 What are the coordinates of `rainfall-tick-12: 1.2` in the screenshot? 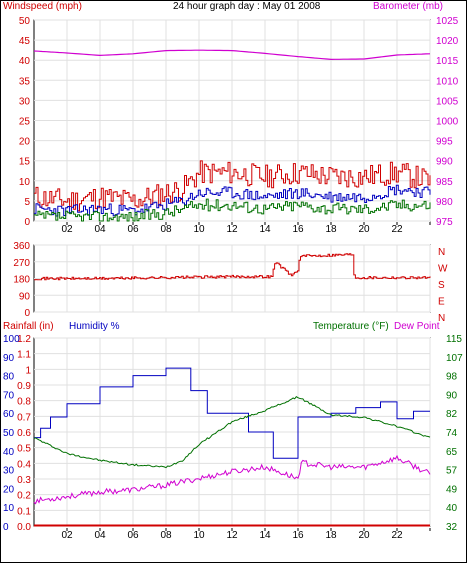 It's located at (24, 339).